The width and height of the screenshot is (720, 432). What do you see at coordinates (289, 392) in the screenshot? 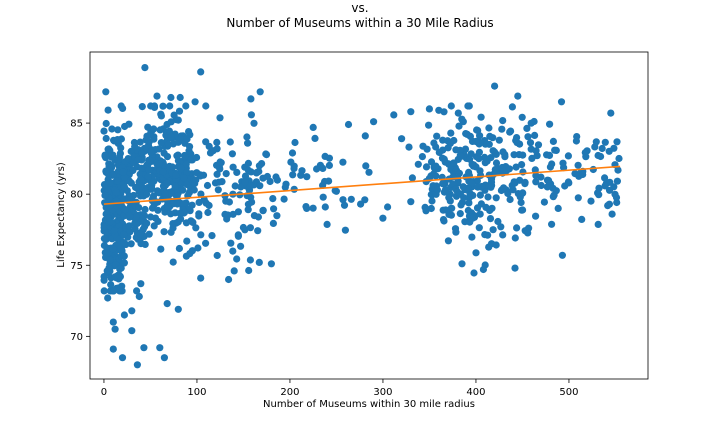
I see `x-tick-label: 200` at bounding box center [289, 392].